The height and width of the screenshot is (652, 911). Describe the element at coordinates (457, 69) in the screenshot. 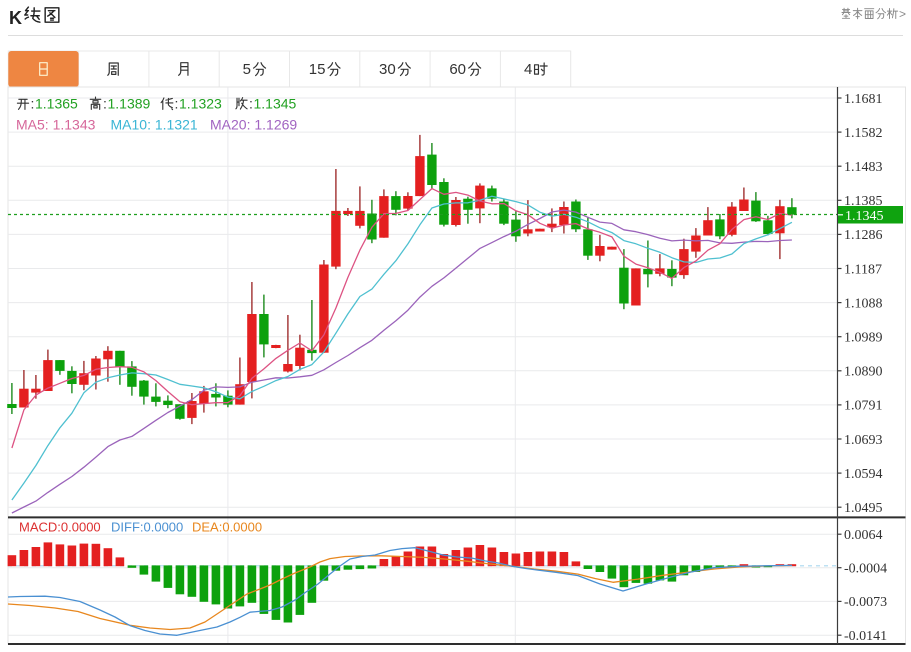

I see `svg-text: 60` at that location.